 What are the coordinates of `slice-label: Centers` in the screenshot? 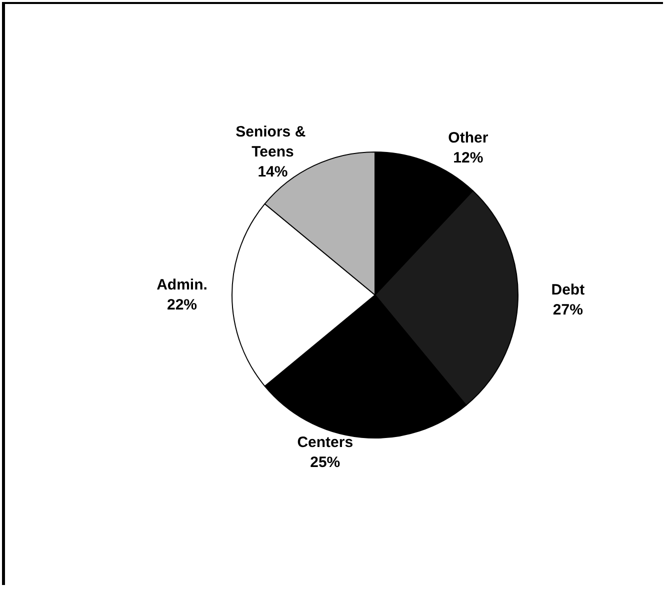 It's located at (325, 442).